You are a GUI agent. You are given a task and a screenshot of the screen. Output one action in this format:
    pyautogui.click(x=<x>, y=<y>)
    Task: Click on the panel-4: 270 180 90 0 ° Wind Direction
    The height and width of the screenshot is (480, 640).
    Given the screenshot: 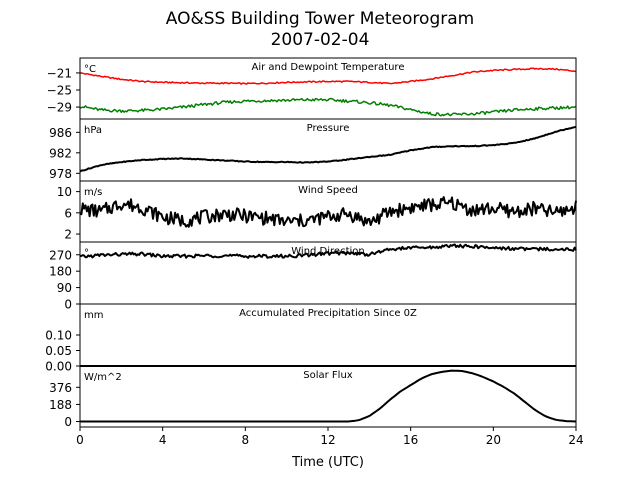 What is the action you would take?
    pyautogui.click(x=313, y=276)
    